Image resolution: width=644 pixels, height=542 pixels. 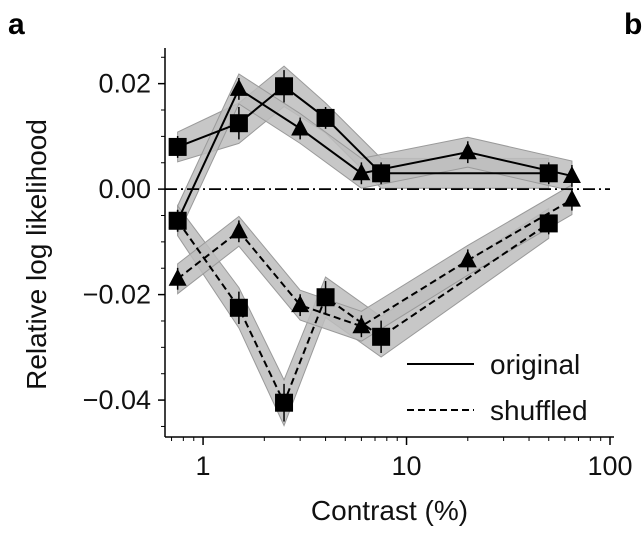 What do you see at coordinates (497, 387) in the screenshot?
I see `legend: original shuffled` at bounding box center [497, 387].